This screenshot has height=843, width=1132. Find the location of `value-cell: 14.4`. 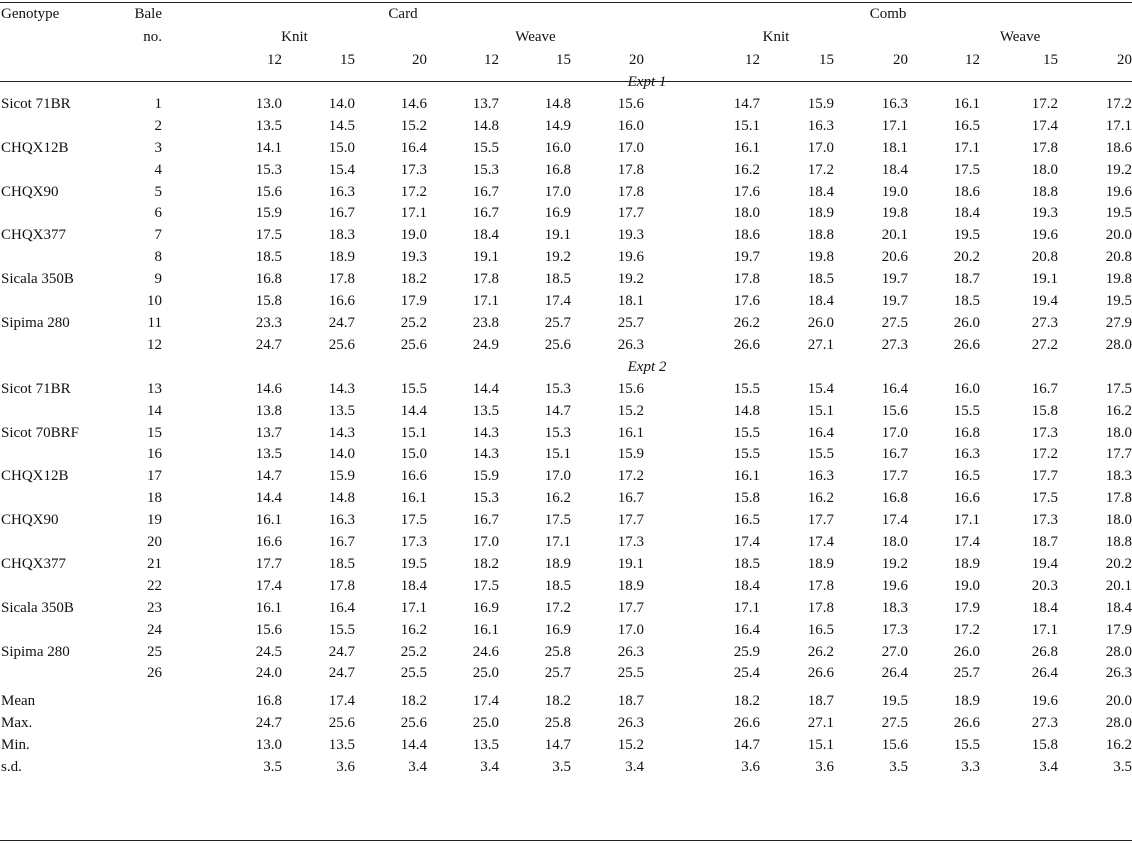

value-cell: 14.4 is located at coordinates (268, 498).